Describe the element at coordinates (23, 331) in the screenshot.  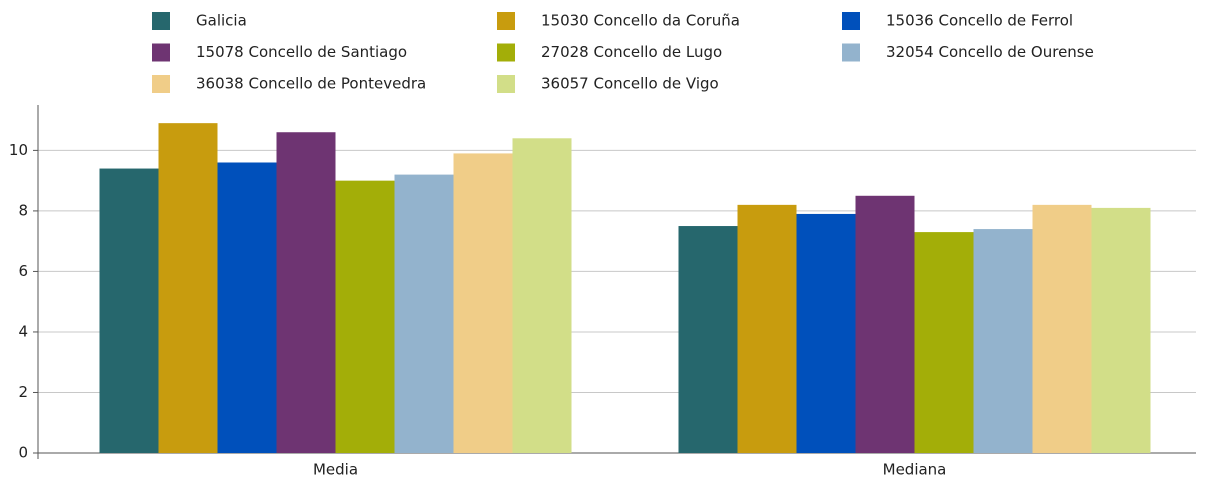
I see `y-tick-label: 4` at that location.